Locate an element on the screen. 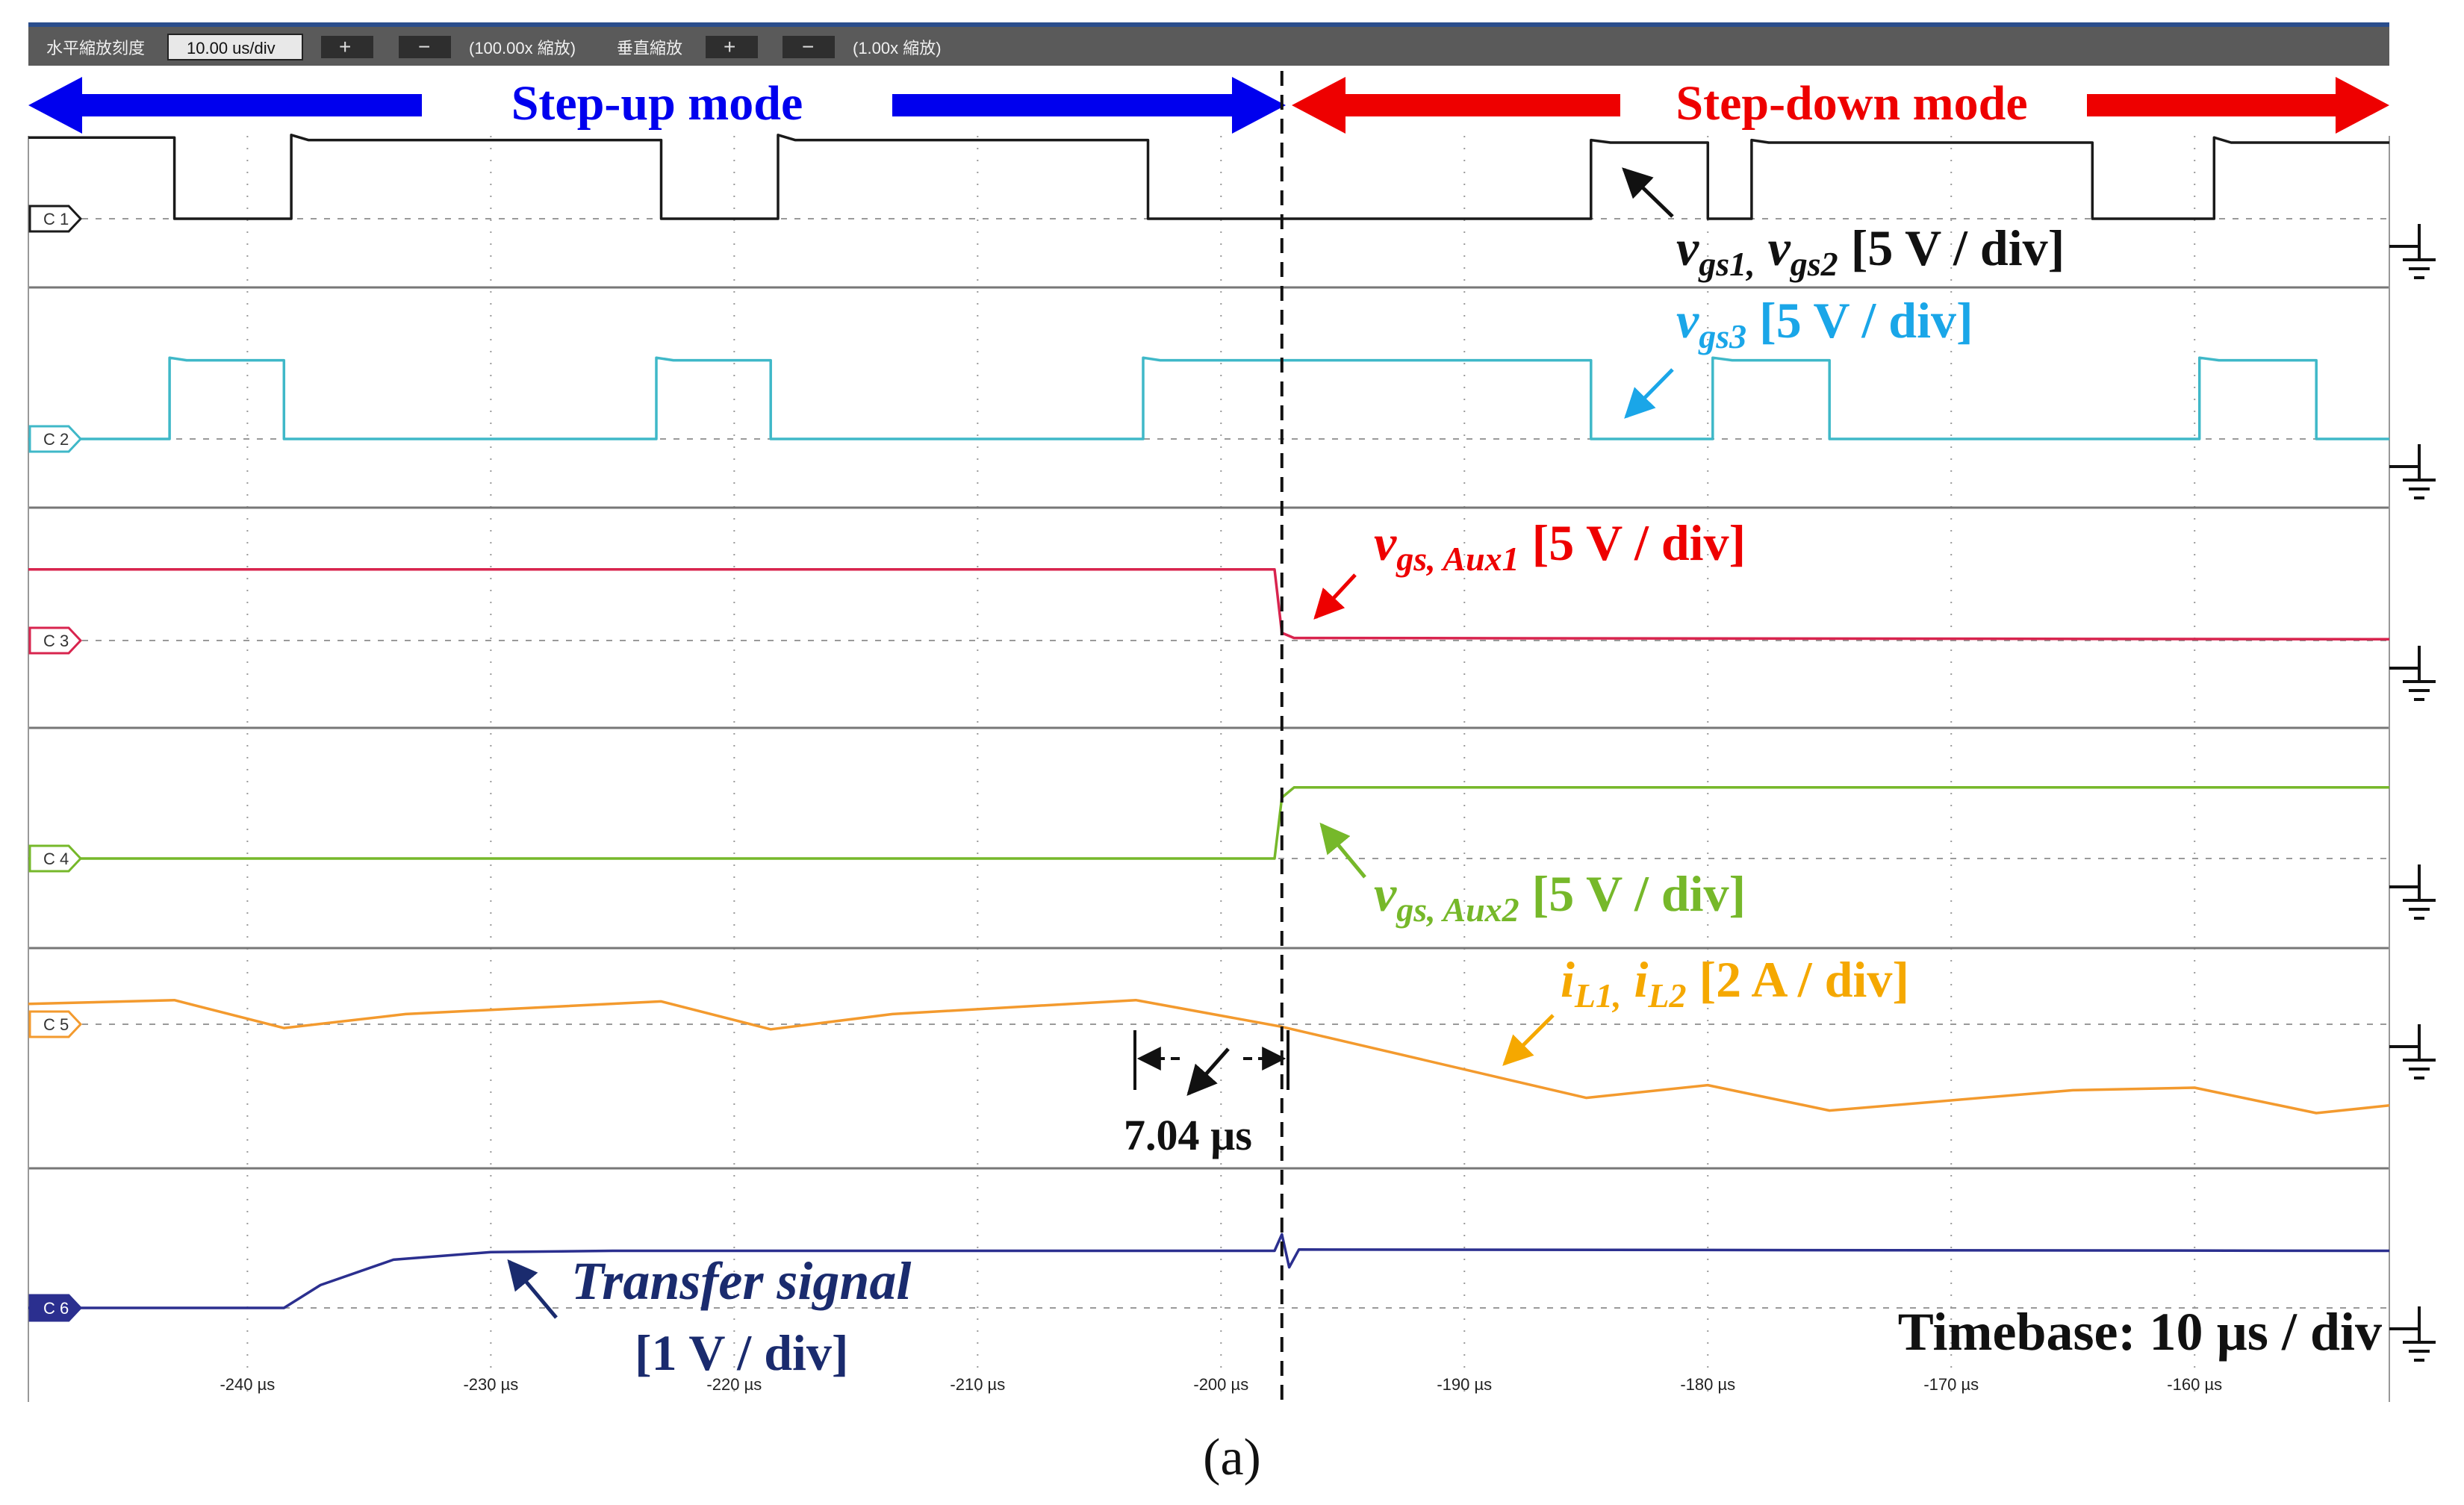 The height and width of the screenshot is (1505, 2464). h-zoom-minus-button is located at coordinates (425, 47).